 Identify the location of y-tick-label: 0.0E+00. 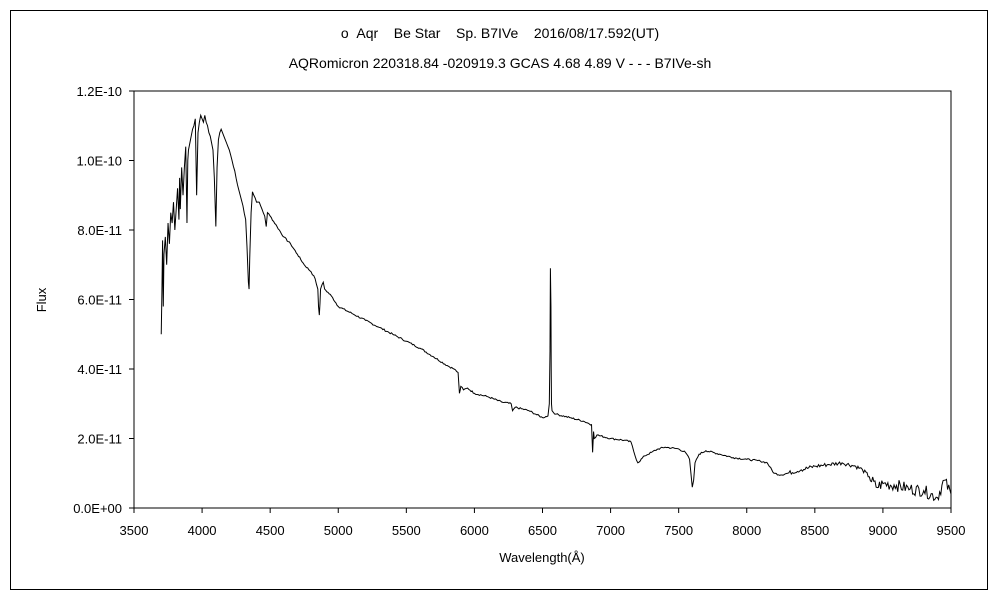
(97, 508).